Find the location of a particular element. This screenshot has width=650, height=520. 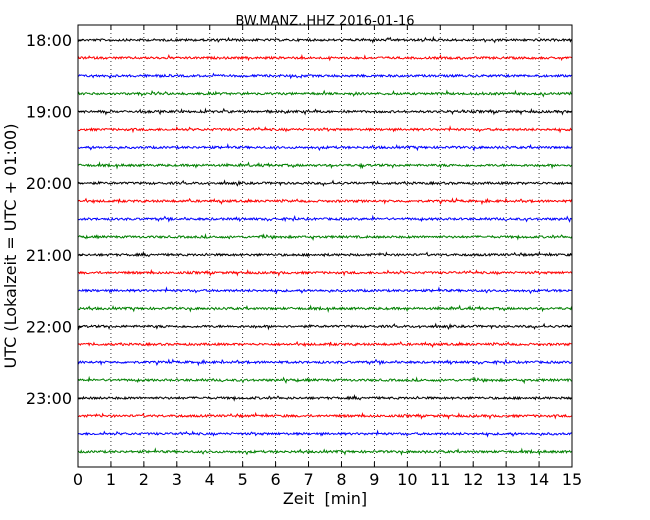

x-tick-label: 12 is located at coordinates (473, 479).